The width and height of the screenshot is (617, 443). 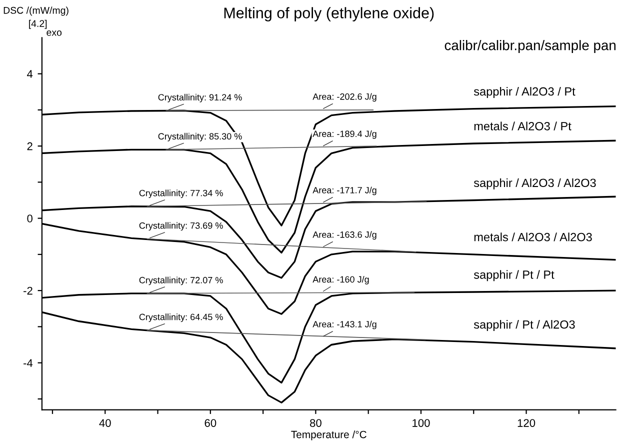 I want to click on x-tick-label: 100, so click(x=421, y=423).